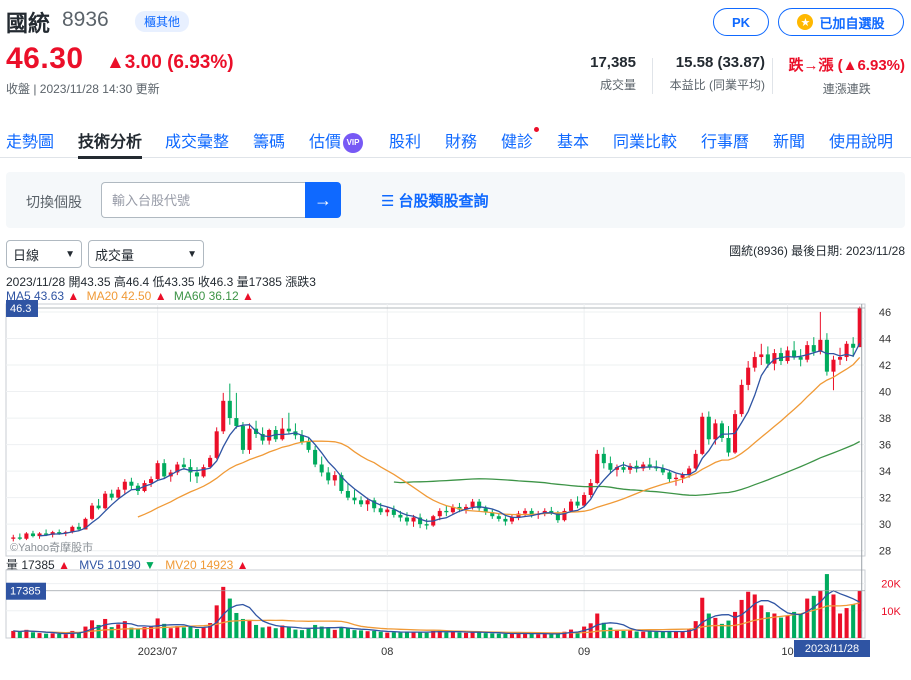 The height and width of the screenshot is (680, 911). I want to click on arrow-right-icon: →, so click(323, 199).